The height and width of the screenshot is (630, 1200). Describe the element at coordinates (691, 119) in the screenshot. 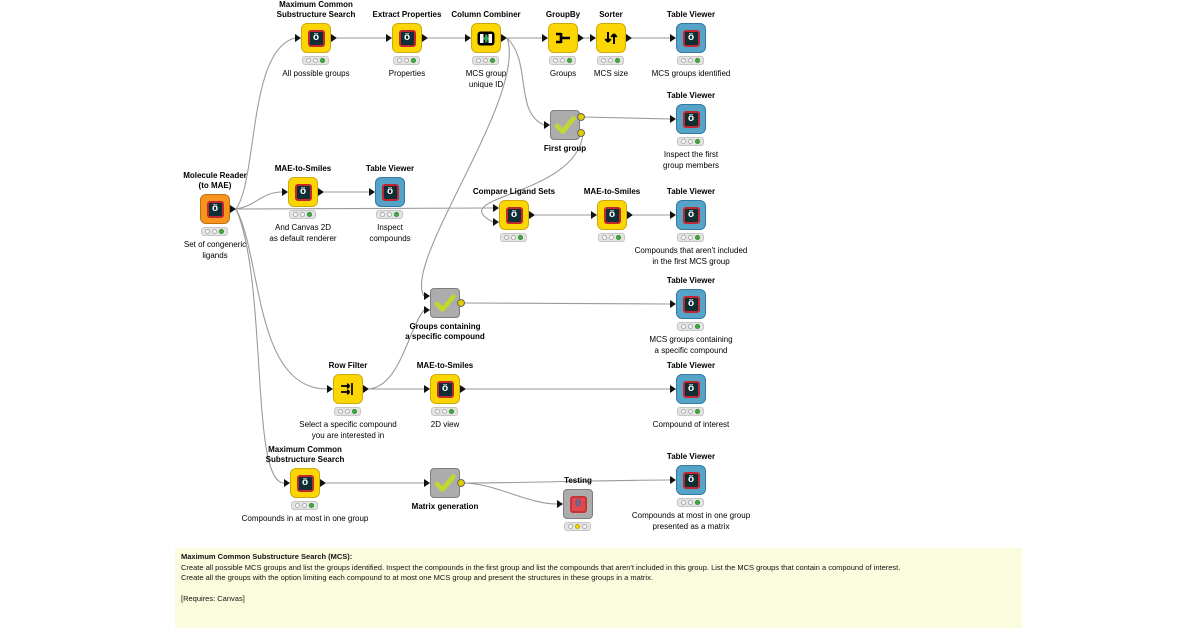

I see `node-tv2: ö` at that location.